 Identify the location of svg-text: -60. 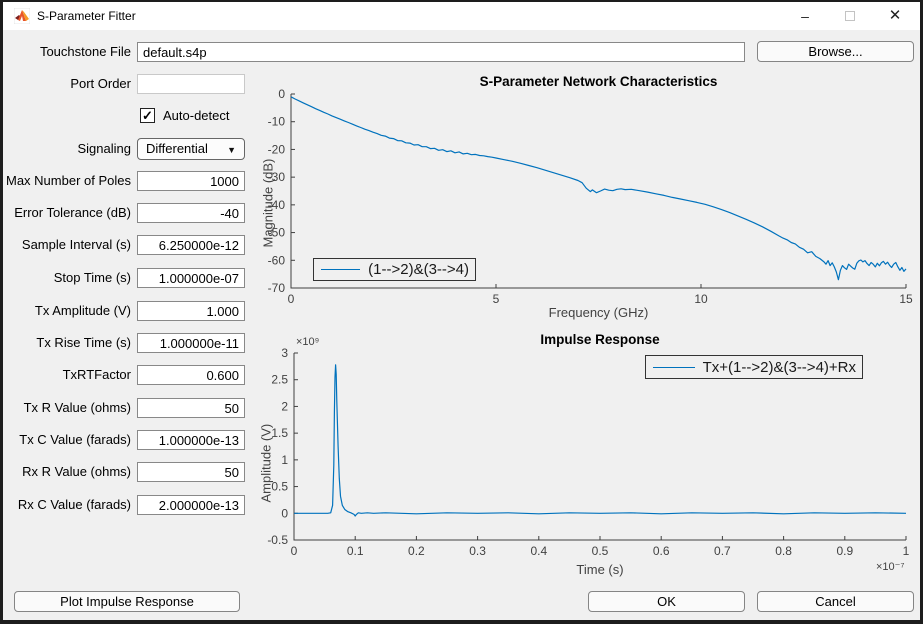
(277, 260).